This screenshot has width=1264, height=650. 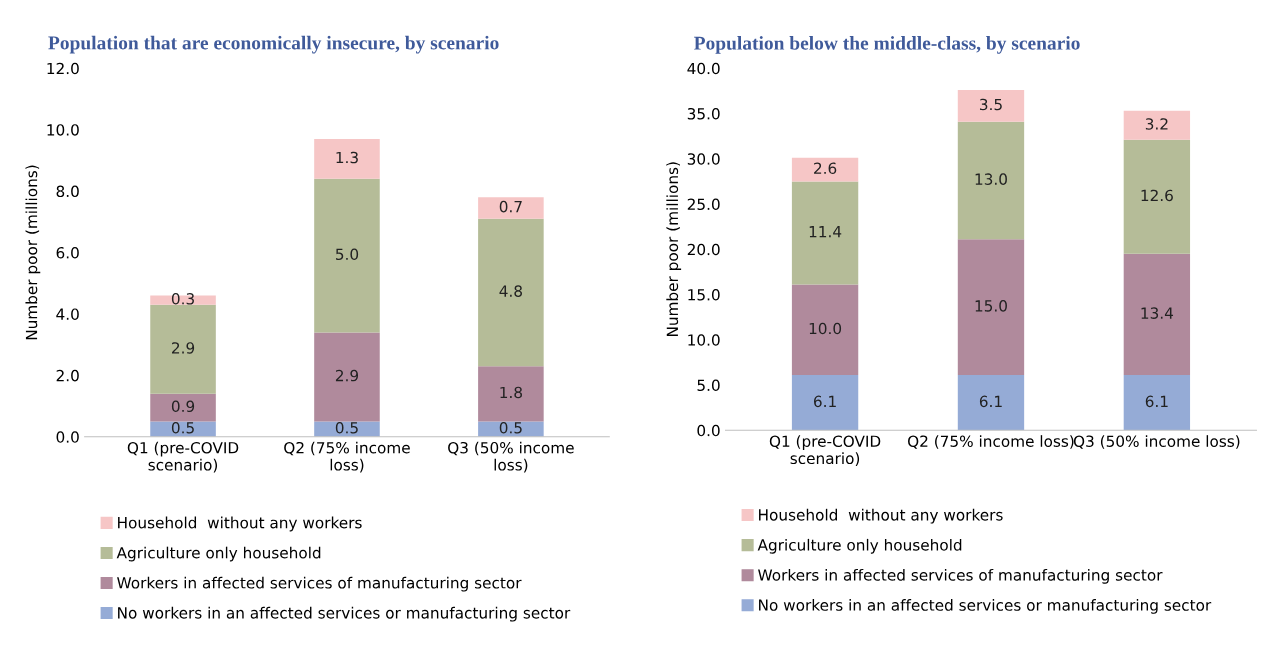 I want to click on y-tick-label: 20.0, so click(x=703, y=249).